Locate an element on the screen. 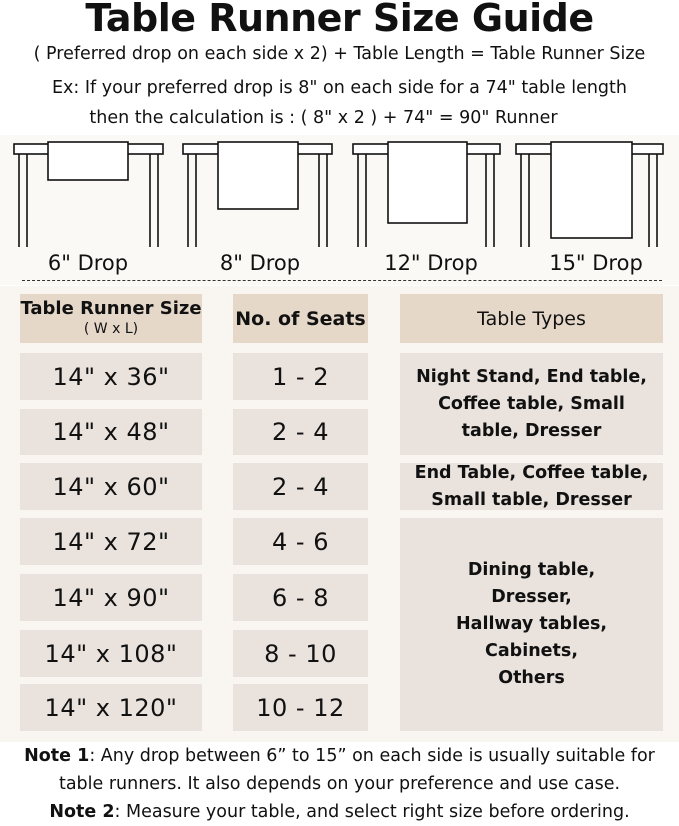  header-size: Table Runner Size ( W x L) is located at coordinates (111, 318).